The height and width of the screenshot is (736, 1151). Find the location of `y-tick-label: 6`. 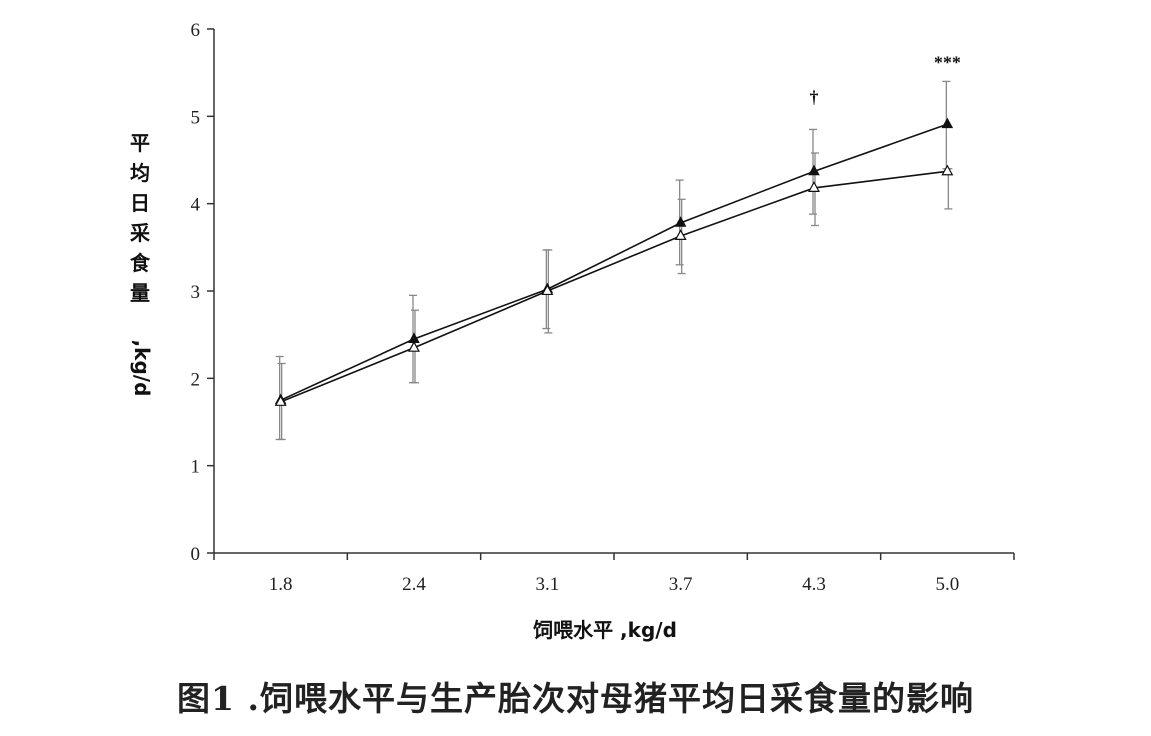

y-tick-label: 6 is located at coordinates (196, 30).